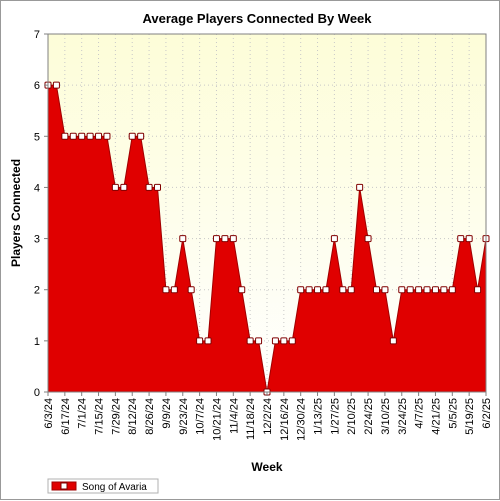 This screenshot has width=500, height=501. Describe the element at coordinates (64, 486) in the screenshot. I see `legend-marker` at that location.